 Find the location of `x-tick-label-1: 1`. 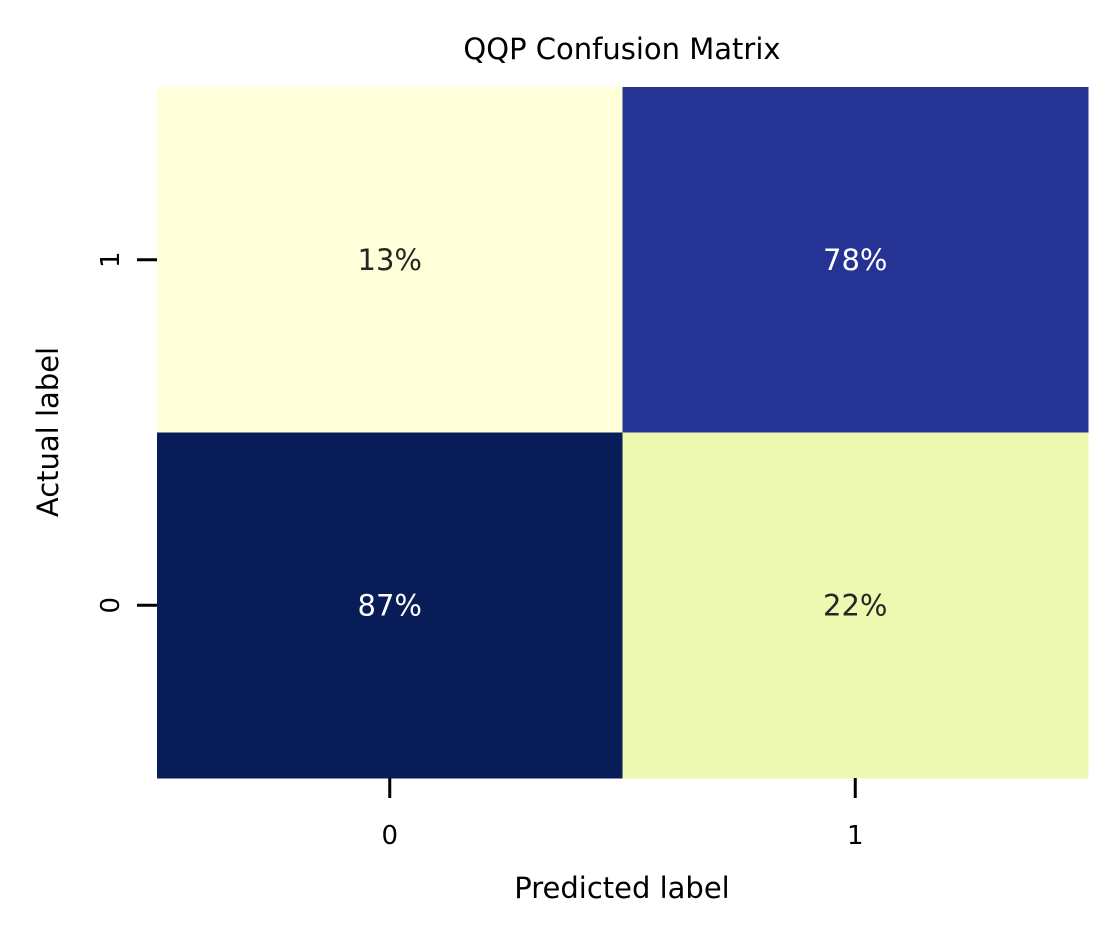

x-tick-label-1: 1 is located at coordinates (855, 836).